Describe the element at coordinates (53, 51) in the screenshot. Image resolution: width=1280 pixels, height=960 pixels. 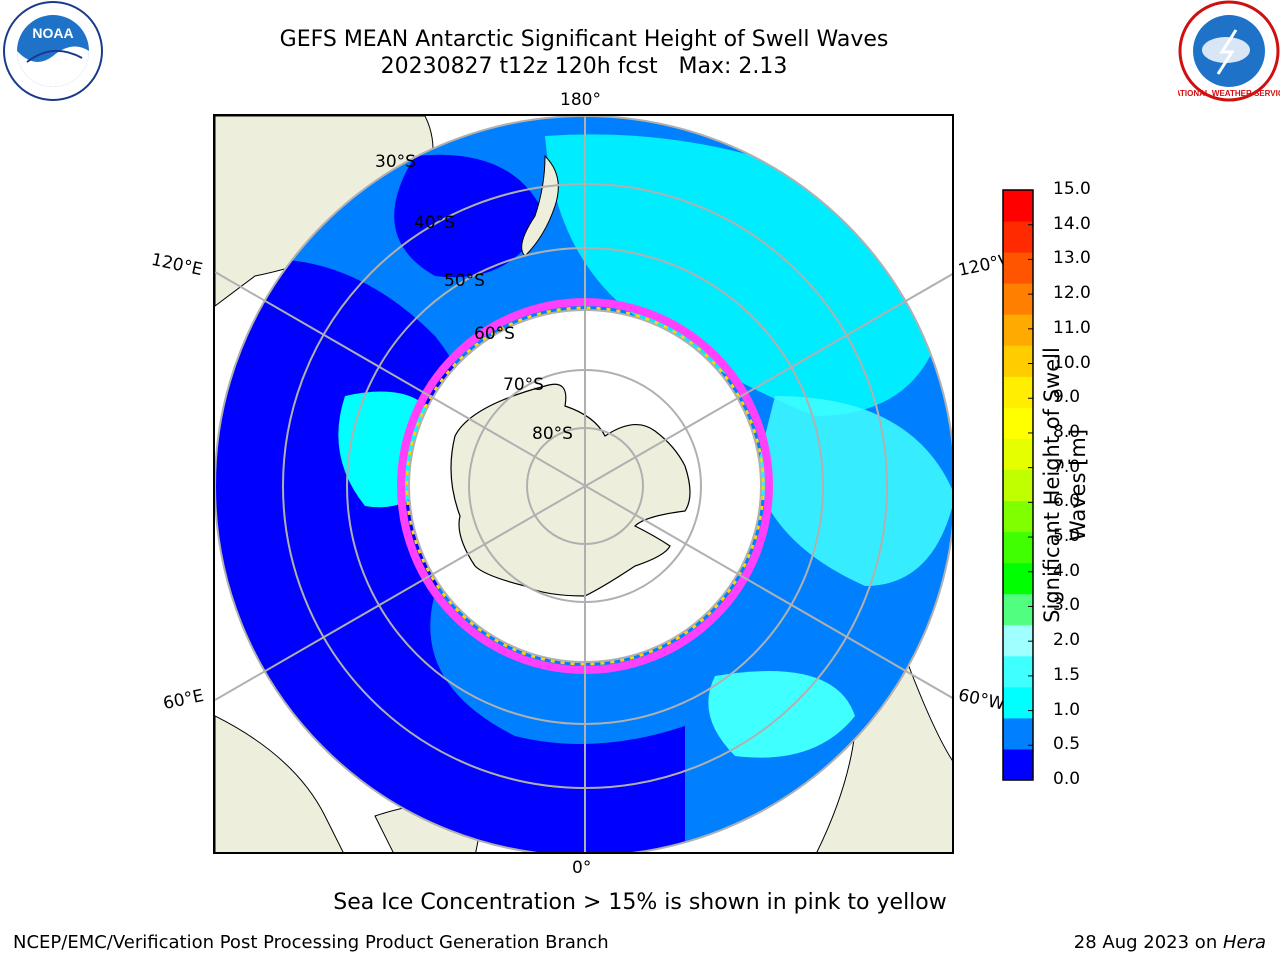
I see `noaa-logo: NOAA` at that location.